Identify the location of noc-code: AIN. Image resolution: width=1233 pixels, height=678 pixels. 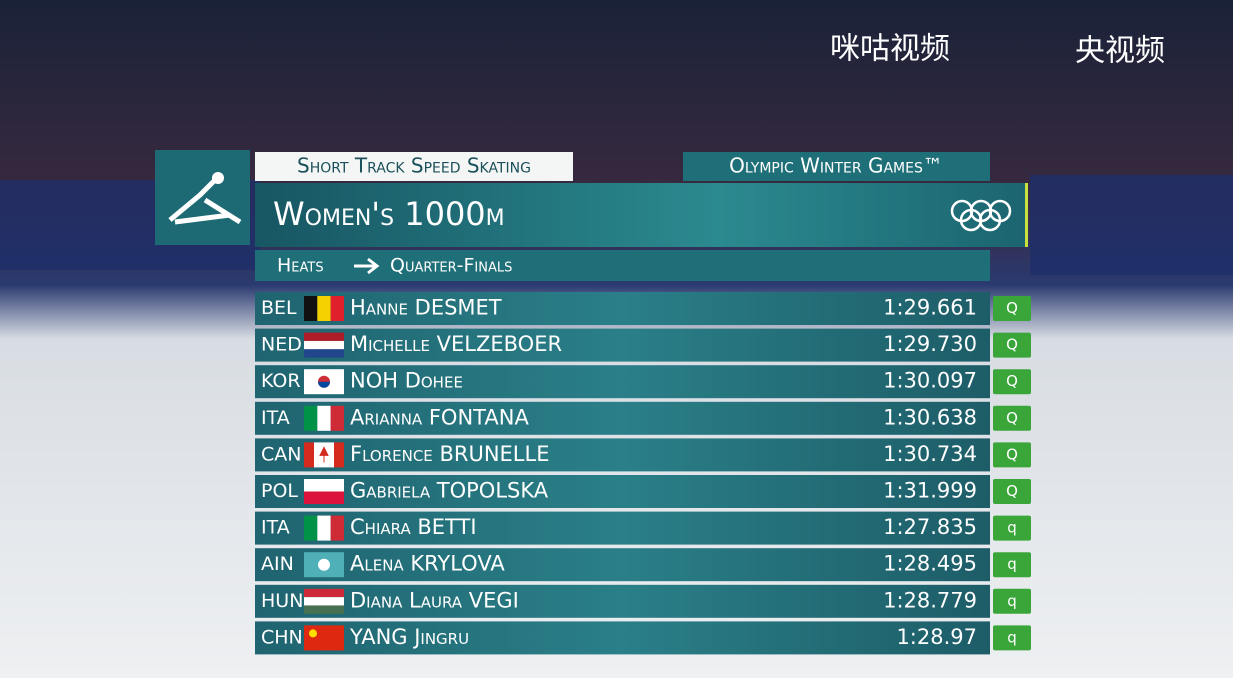
(277, 564).